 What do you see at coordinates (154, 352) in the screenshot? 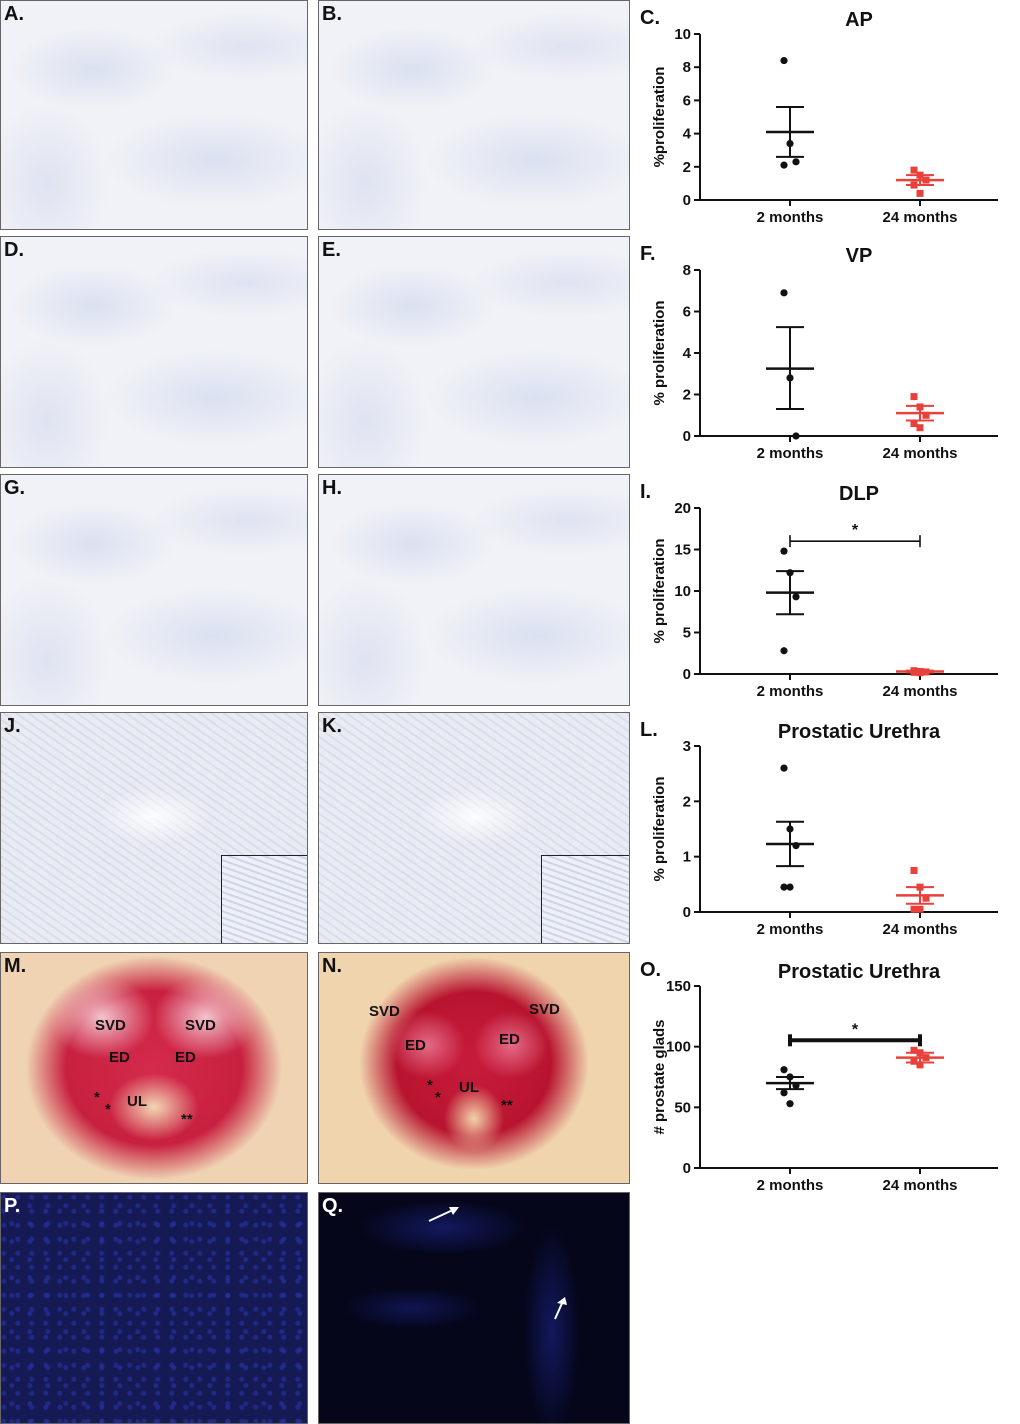
I see `micrograph-d: D.` at bounding box center [154, 352].